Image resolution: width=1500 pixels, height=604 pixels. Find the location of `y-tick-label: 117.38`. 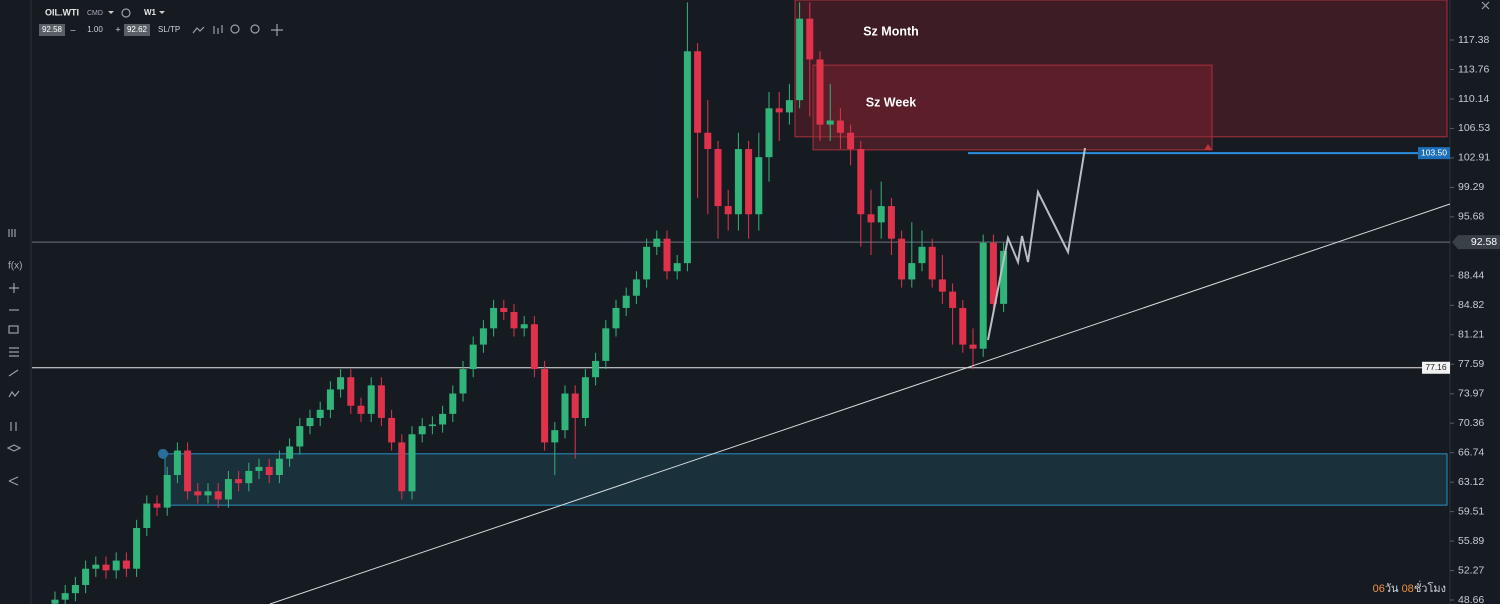

y-tick-label: 117.38 is located at coordinates (1473, 40).